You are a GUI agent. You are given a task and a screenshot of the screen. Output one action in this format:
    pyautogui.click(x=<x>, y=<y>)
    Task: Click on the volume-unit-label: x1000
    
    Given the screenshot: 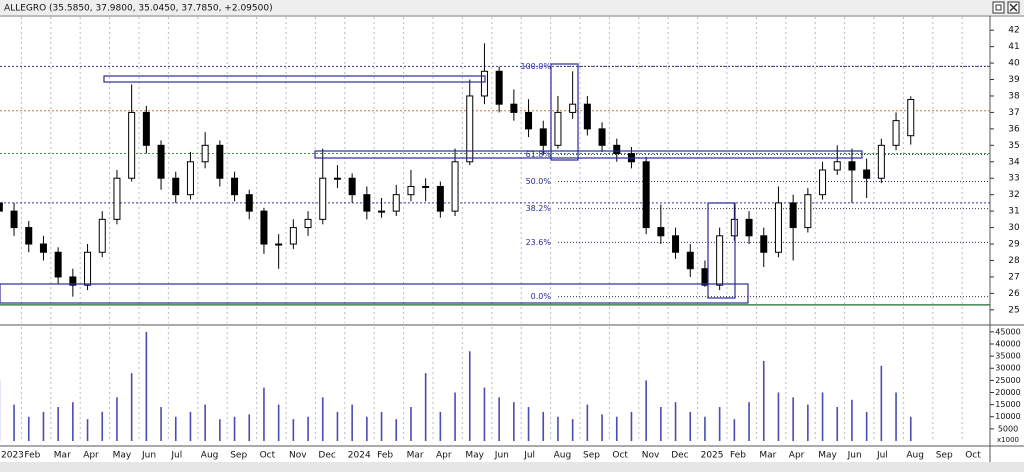 What is the action you would take?
    pyautogui.click(x=1008, y=440)
    